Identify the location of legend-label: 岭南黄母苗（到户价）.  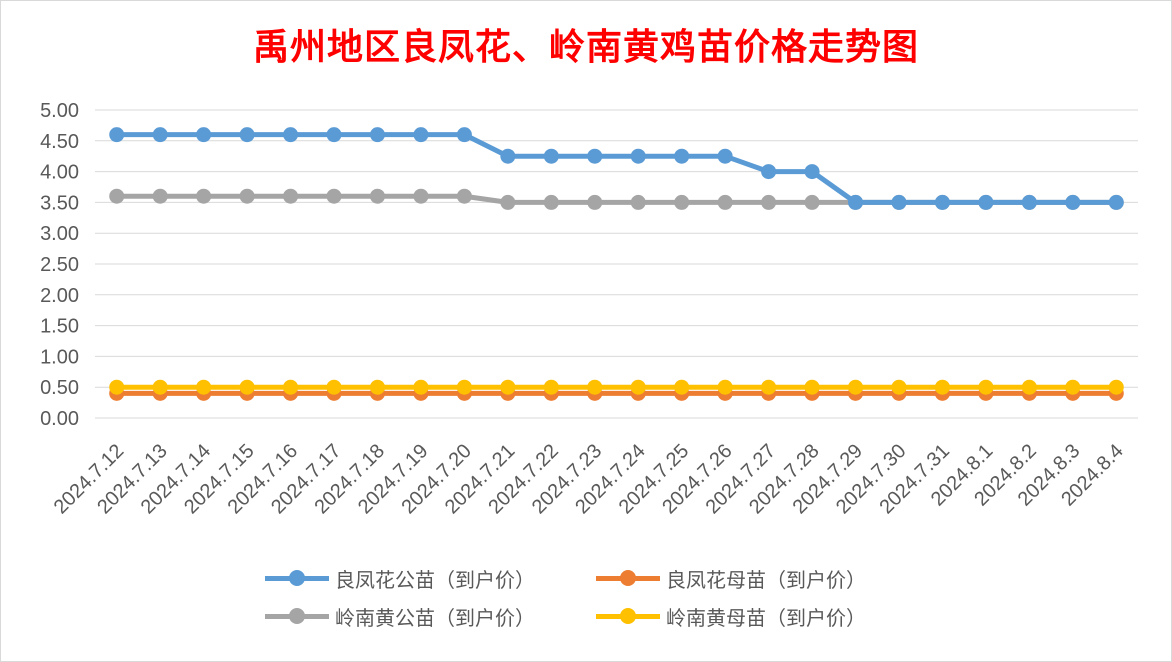
(766, 617).